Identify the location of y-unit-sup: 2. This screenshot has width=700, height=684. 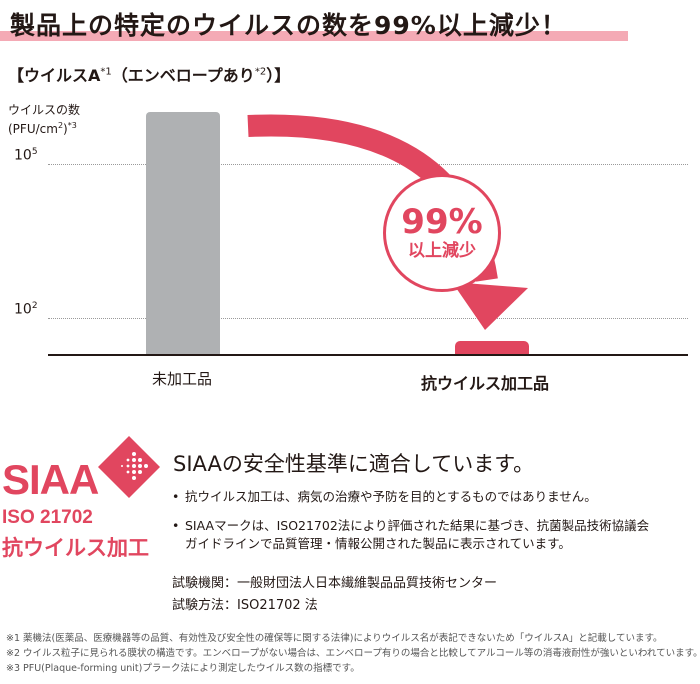
(60, 125).